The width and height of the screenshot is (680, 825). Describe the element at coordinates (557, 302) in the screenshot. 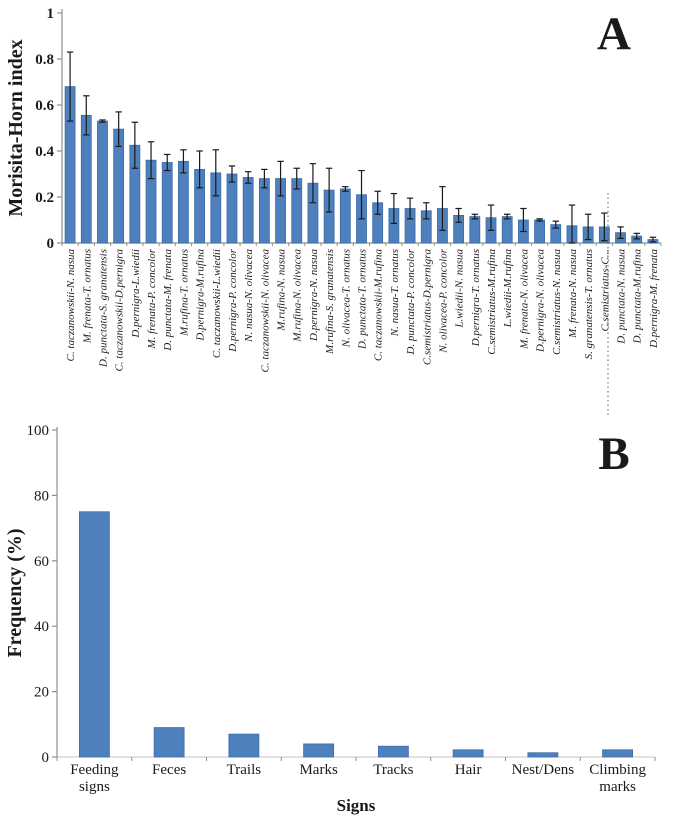

I see `category-label: C.semistriatus-N. nasua` at that location.